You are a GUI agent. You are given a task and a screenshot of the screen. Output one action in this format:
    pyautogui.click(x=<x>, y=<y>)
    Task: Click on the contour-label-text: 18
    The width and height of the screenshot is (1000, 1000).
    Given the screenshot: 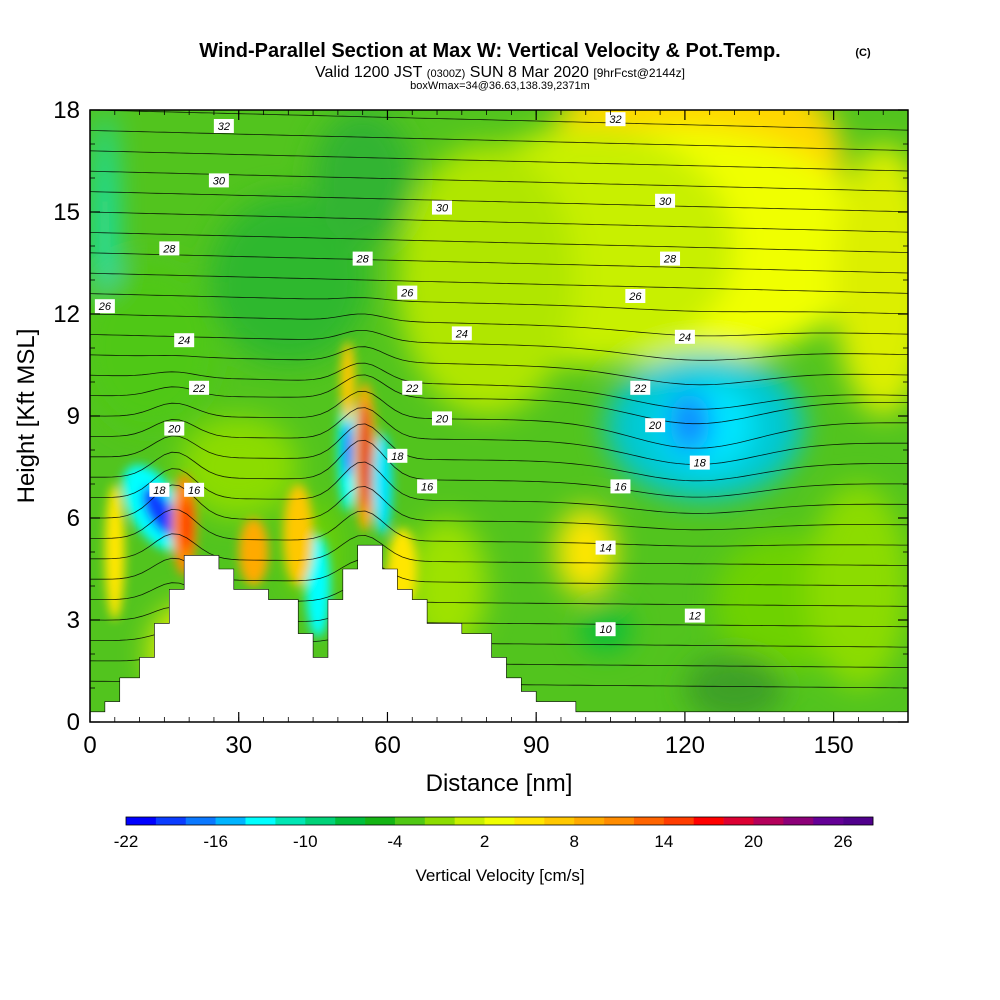 What is the action you would take?
    pyautogui.click(x=159, y=491)
    